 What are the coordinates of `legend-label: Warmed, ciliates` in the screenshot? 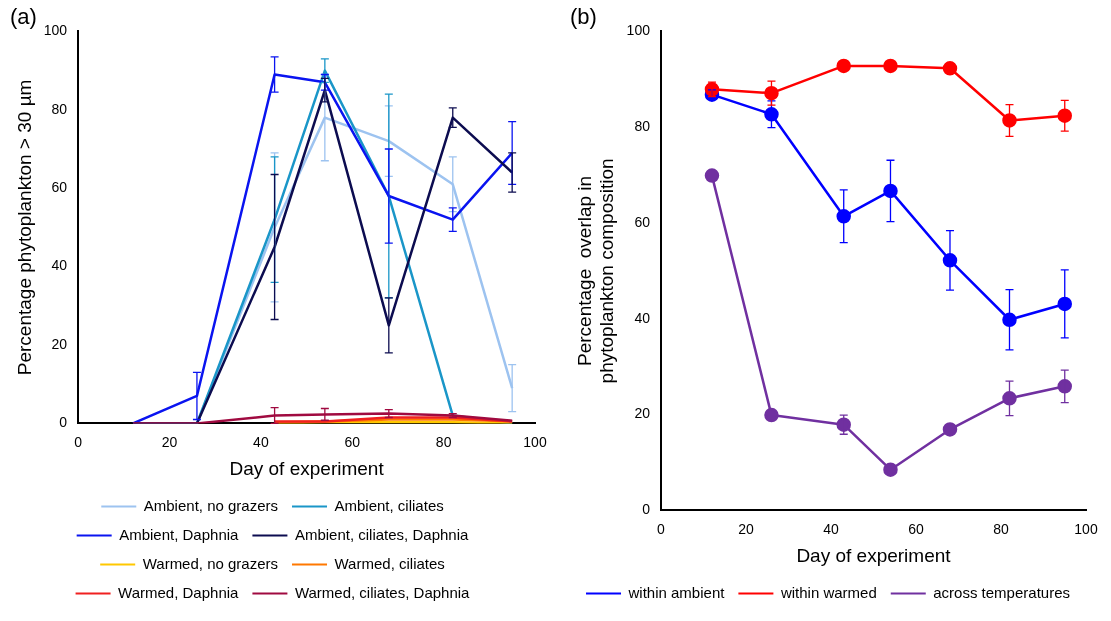 It's located at (389, 563).